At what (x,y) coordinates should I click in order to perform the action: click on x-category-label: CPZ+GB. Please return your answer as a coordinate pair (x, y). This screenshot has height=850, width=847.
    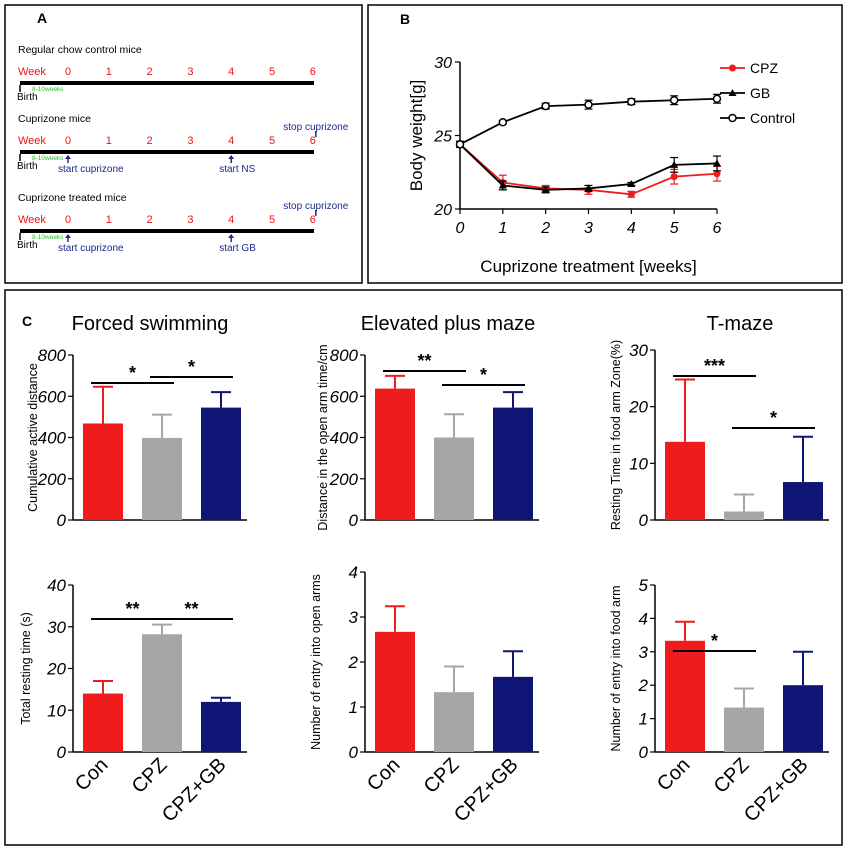
    Looking at the image, I should click on (194, 790).